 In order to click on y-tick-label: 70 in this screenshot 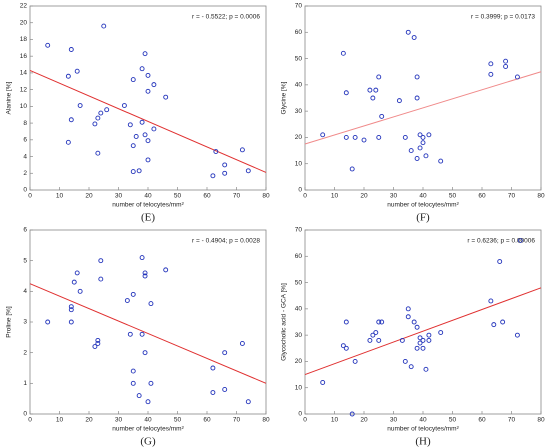, I will do `click(299, 6)`.